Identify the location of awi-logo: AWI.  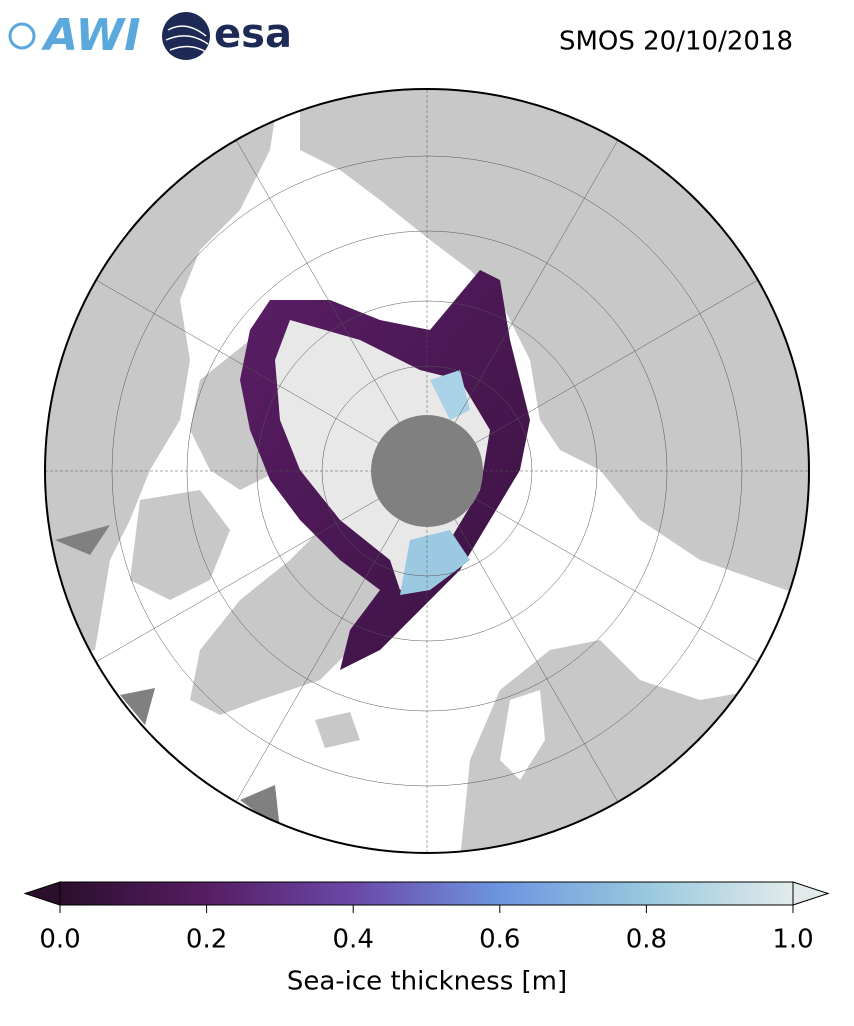
(74, 35).